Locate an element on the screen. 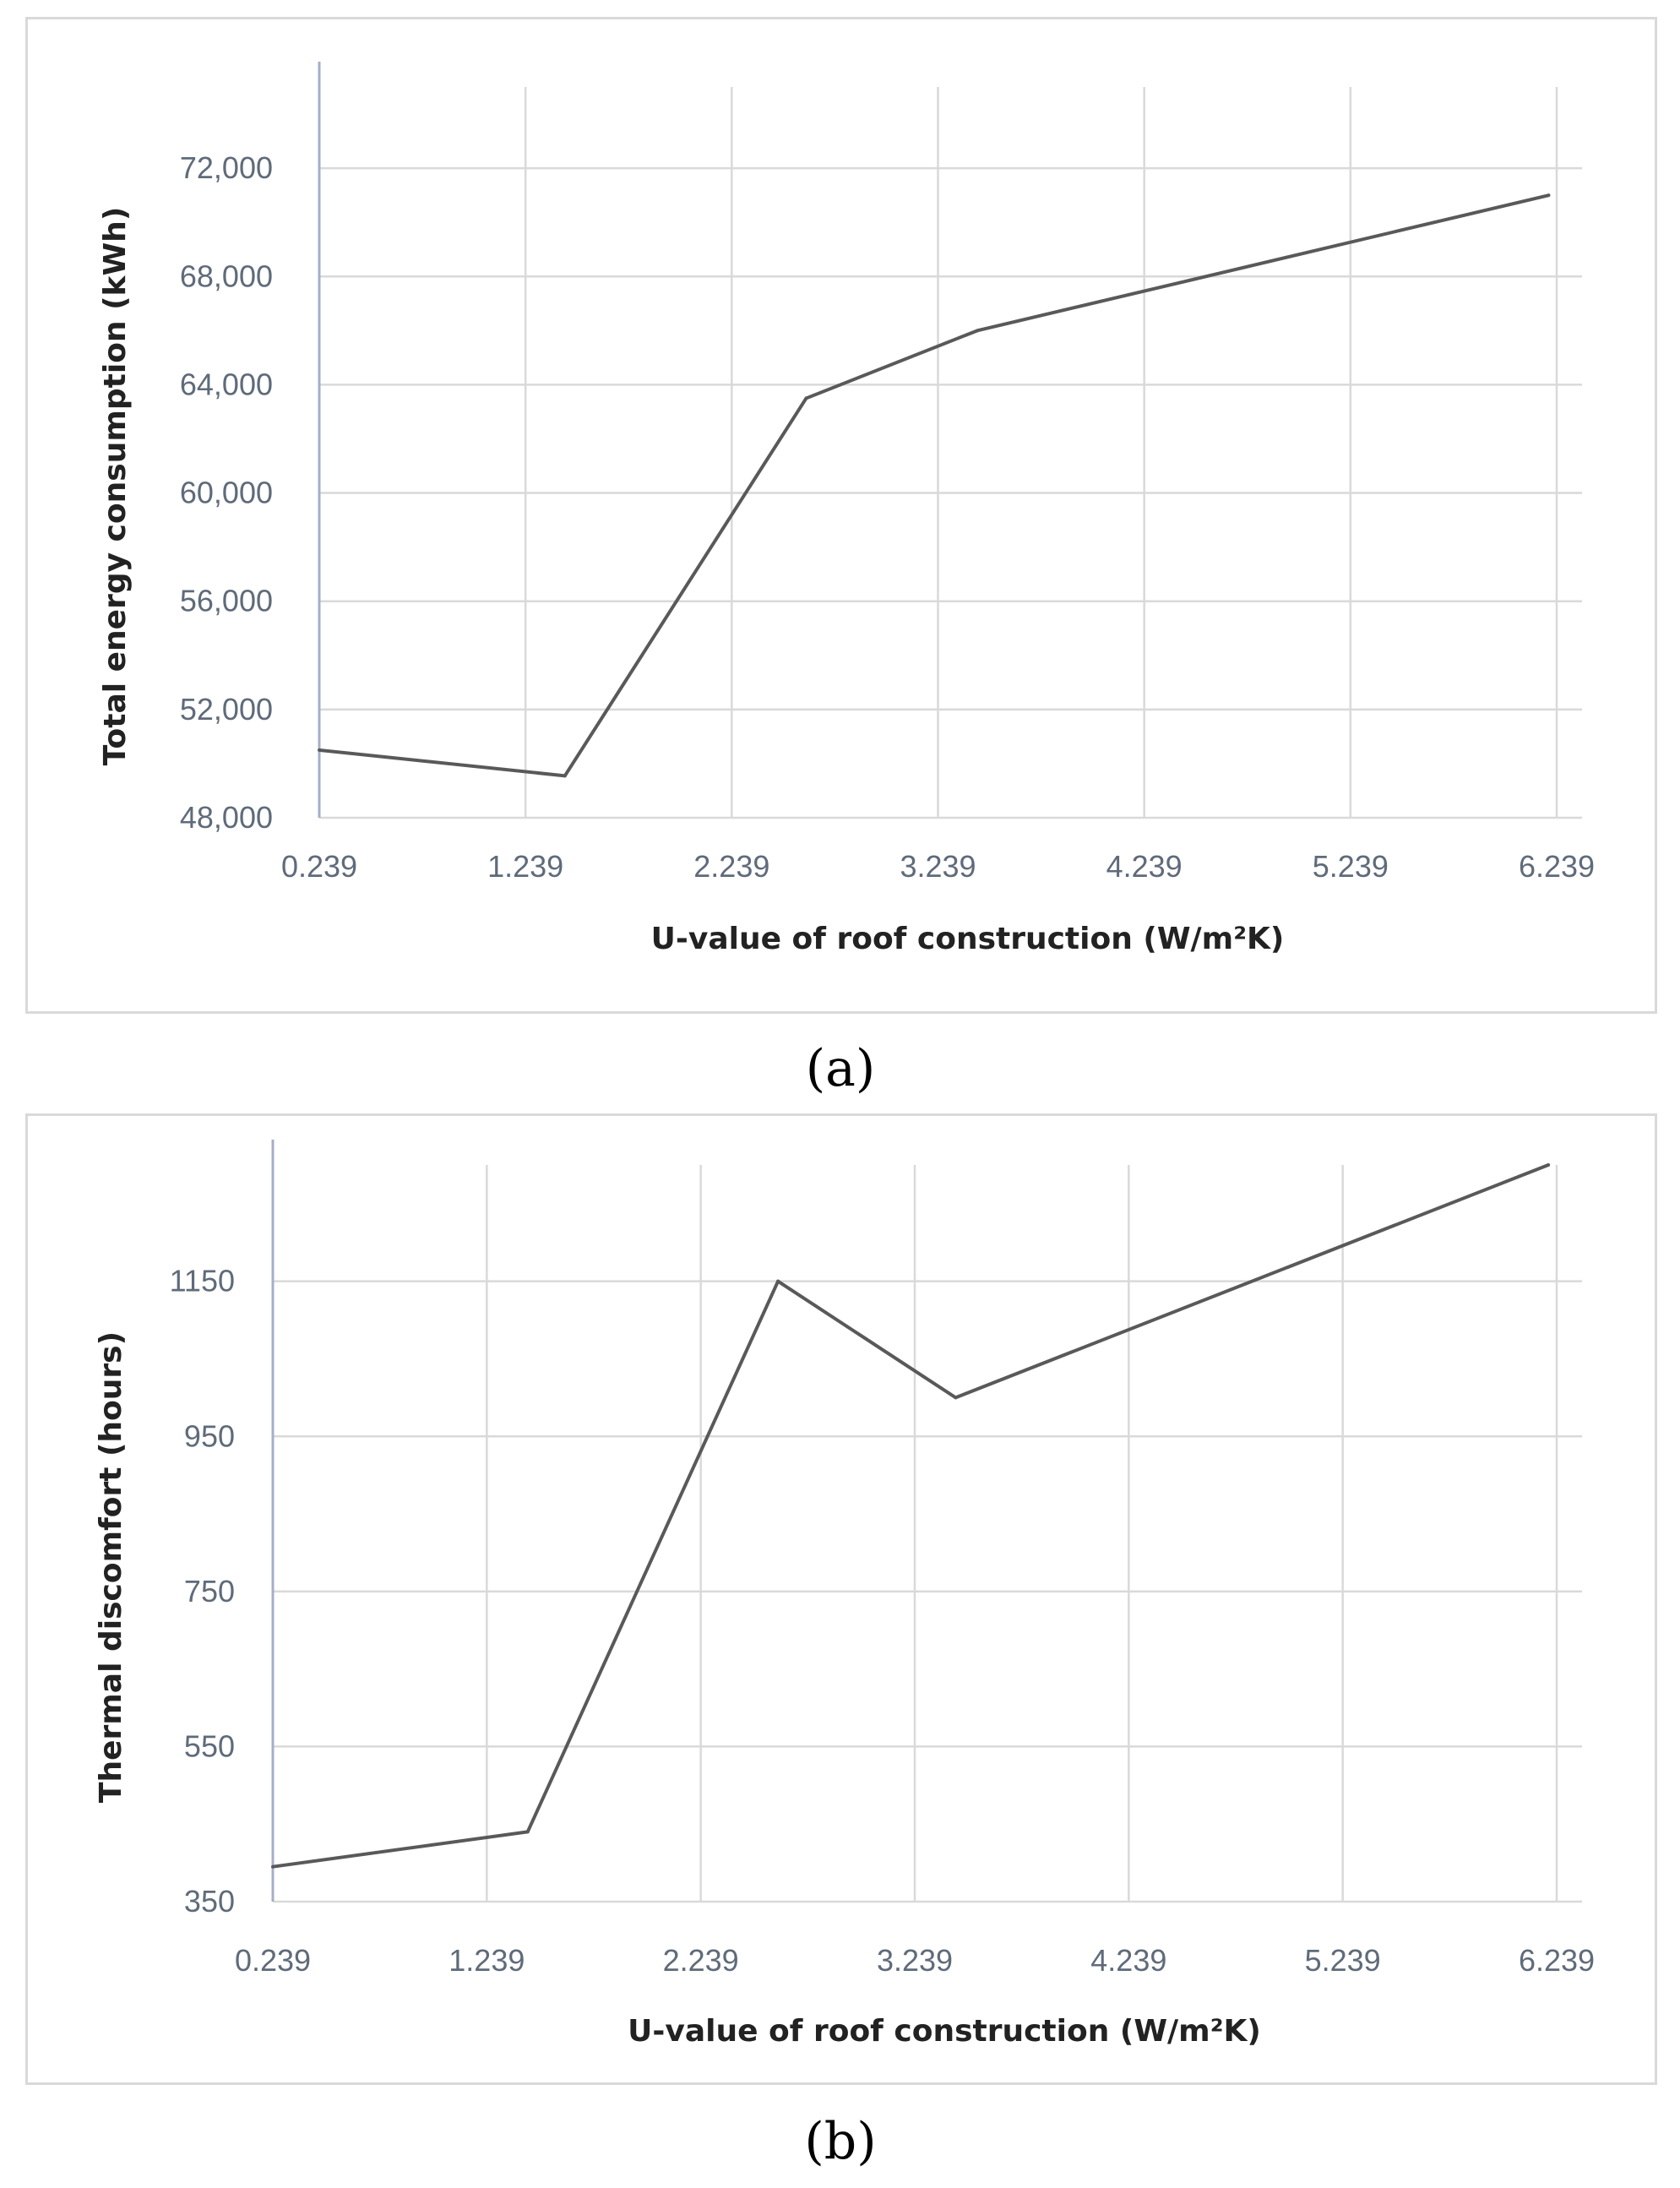 This screenshot has width=1680, height=2188. y-tick-label: 550 is located at coordinates (209, 1745).